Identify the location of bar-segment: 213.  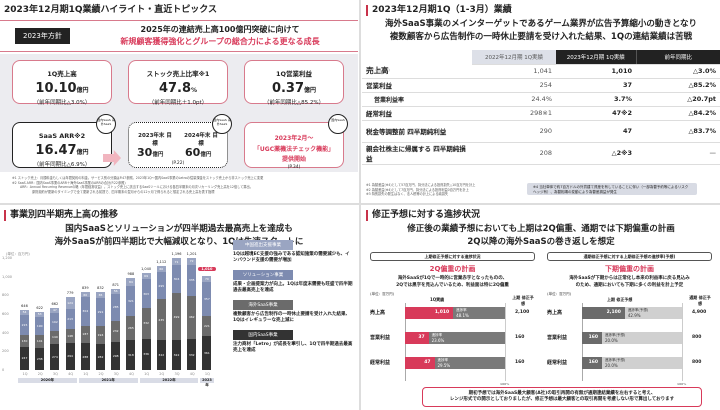
(70, 318).